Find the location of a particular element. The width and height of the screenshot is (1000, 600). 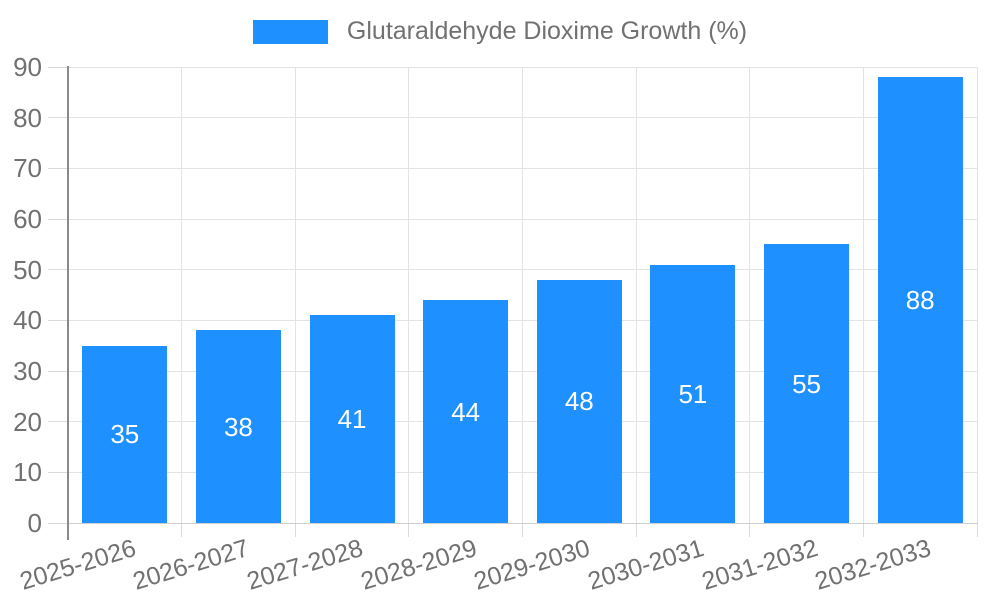

bar-value-label: 35 is located at coordinates (125, 434).